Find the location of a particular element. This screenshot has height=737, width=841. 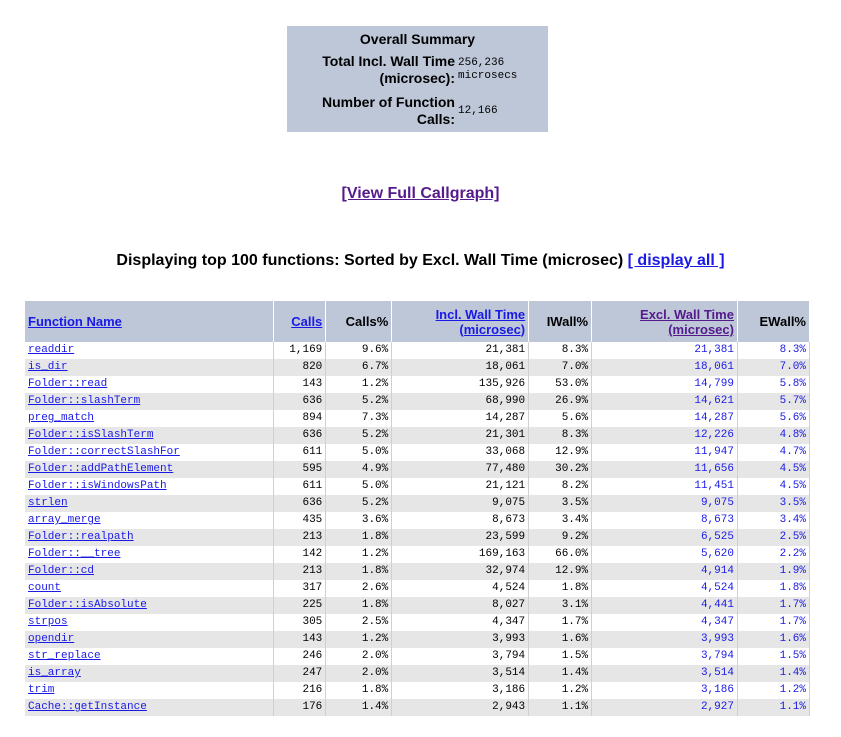

function-link: Folder::read is located at coordinates (68, 384).